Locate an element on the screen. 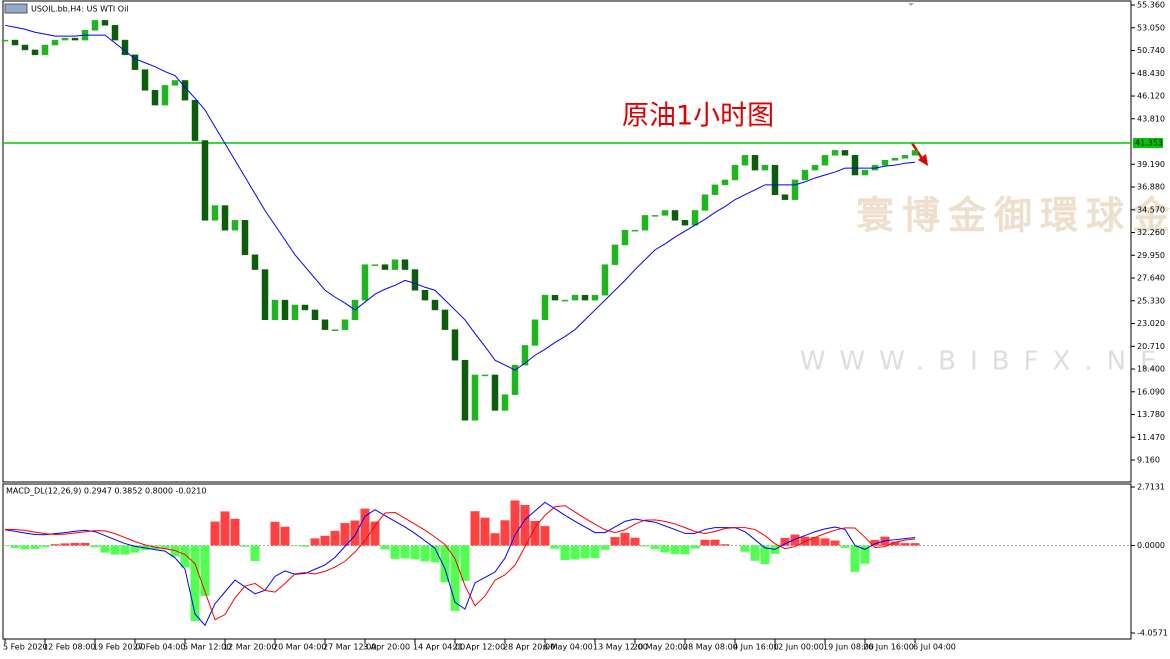 This screenshot has height=659, width=1170. x-tick-label: 27 Feb 04:00 is located at coordinates (159, 647).